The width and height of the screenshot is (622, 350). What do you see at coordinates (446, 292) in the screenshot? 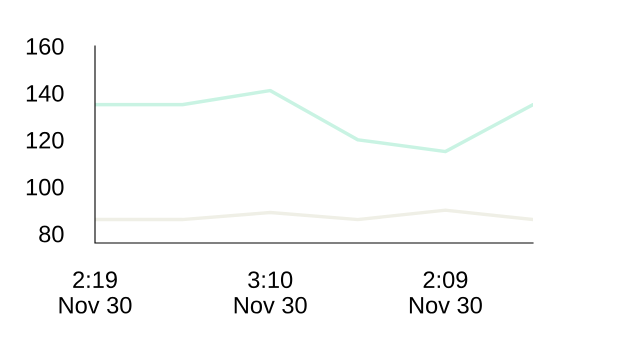
I see `x-tick-label: 2:09 Nov 30` at bounding box center [446, 292].